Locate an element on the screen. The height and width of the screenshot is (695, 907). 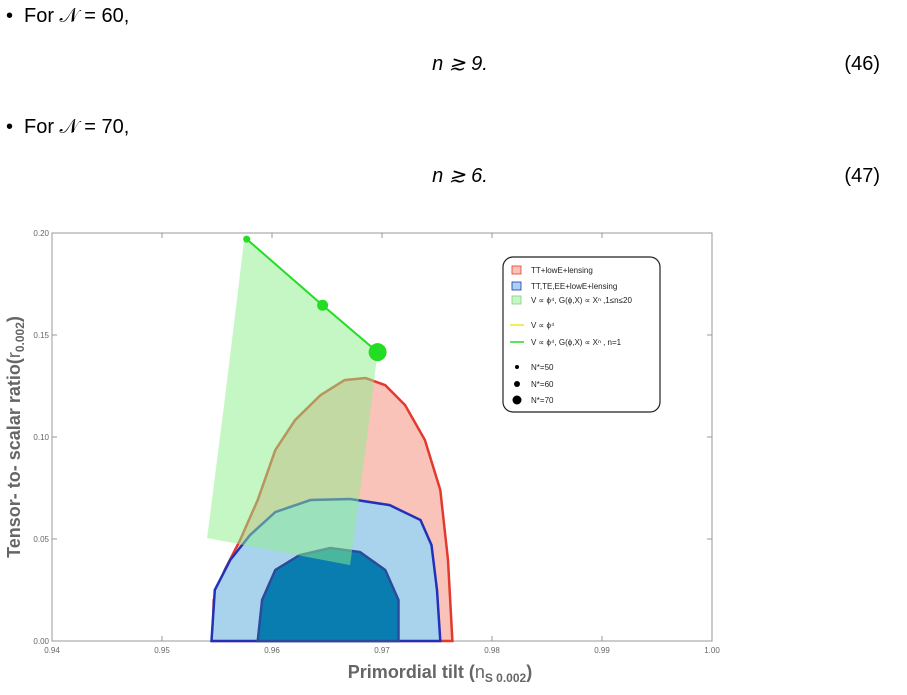
legend-label: V ∝ ϕ⁴, G(ϕ,X) ∝ Xⁿ , n=1 is located at coordinates (576, 342).